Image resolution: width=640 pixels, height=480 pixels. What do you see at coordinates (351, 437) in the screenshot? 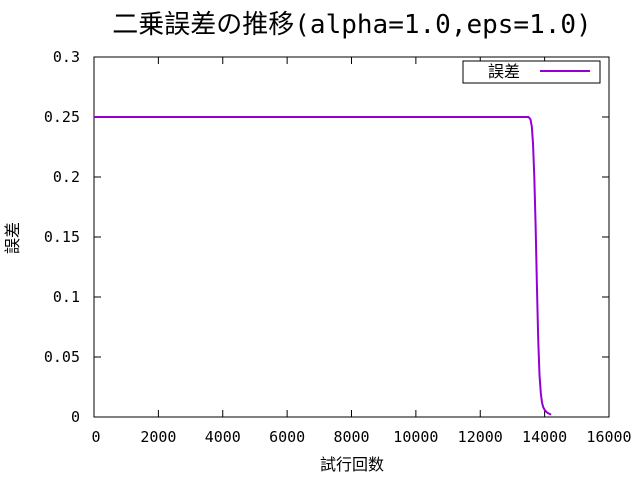
I see `x-tick-label: 8000` at bounding box center [351, 437].